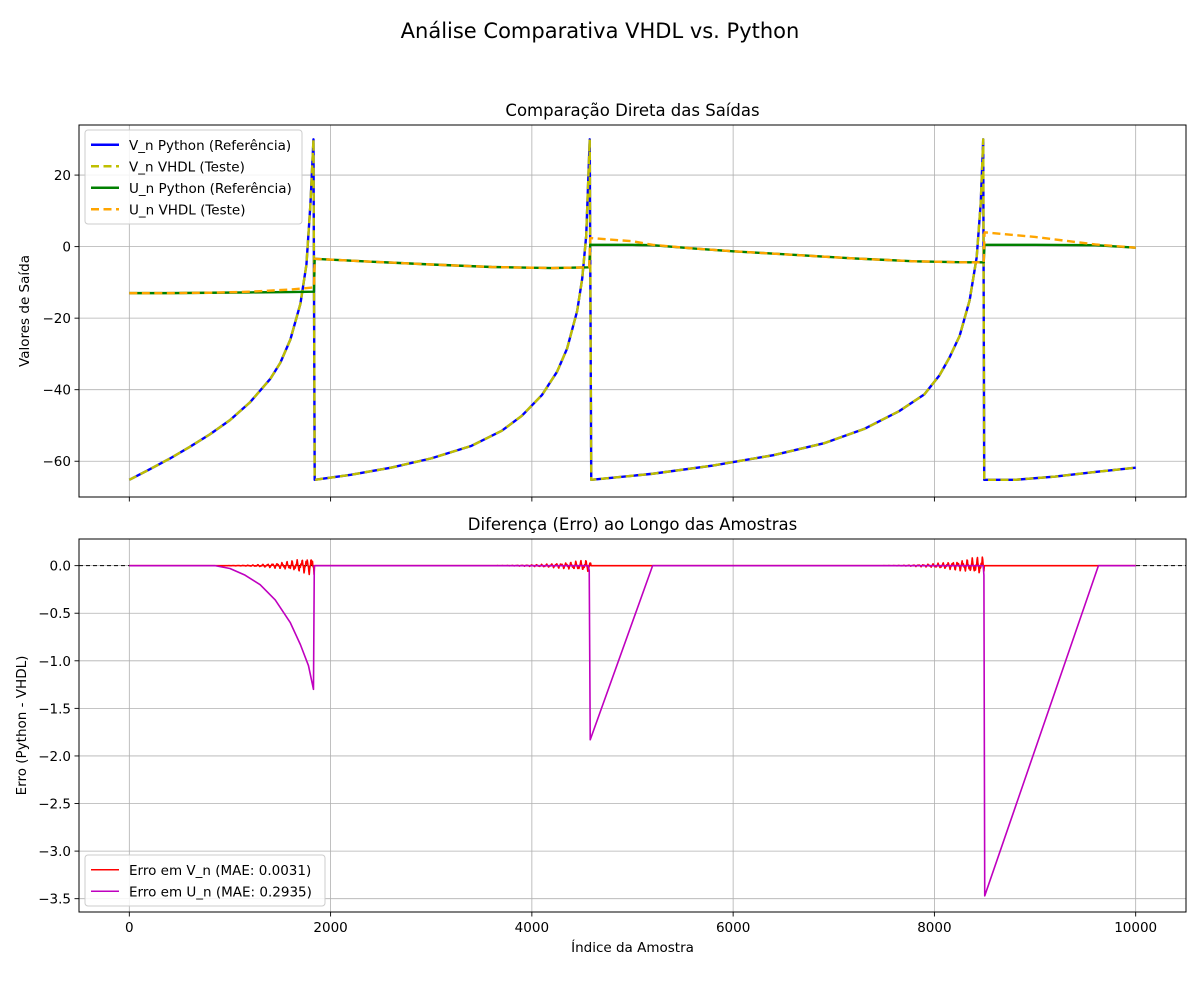 The height and width of the screenshot is (1000, 1200). Describe the element at coordinates (57, 391) in the screenshot. I see `y-tick-label: −40` at that location.